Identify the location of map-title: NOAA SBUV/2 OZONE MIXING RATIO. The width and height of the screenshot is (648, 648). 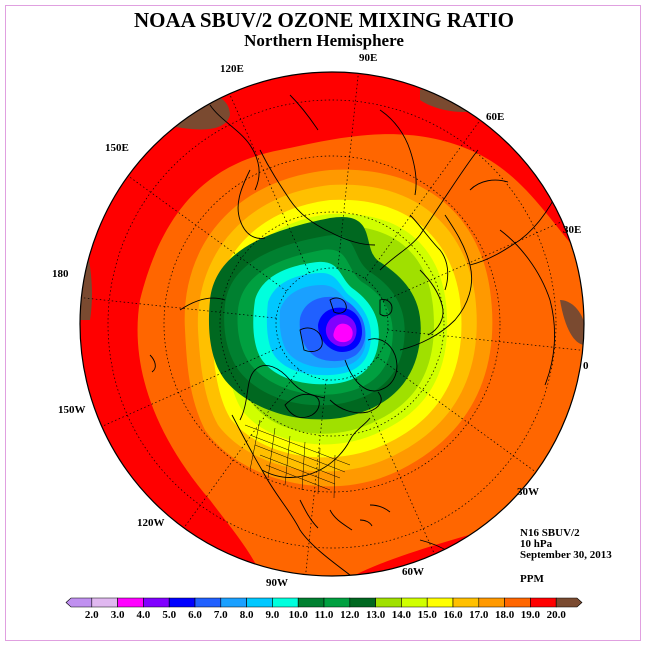
(324, 20).